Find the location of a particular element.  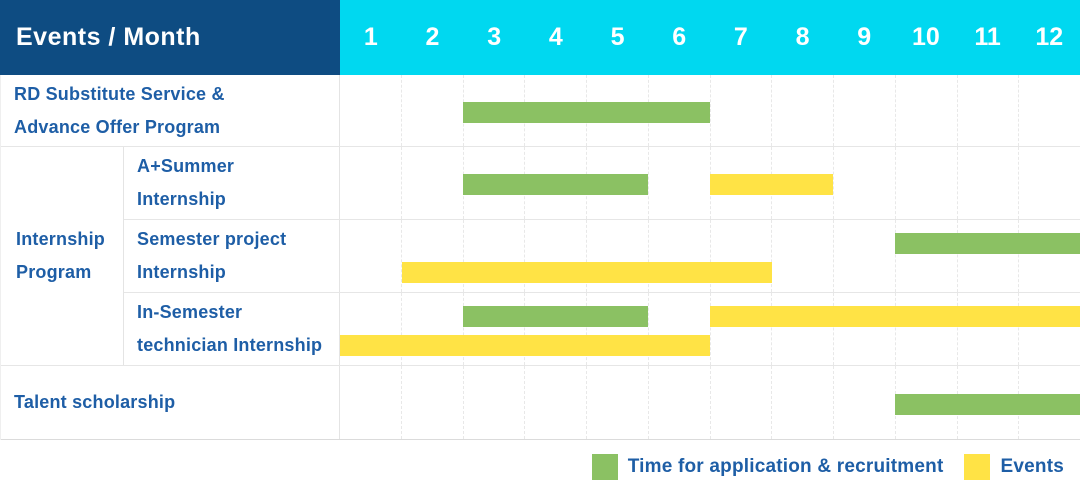

month-header-cell: 11 is located at coordinates (987, 37).